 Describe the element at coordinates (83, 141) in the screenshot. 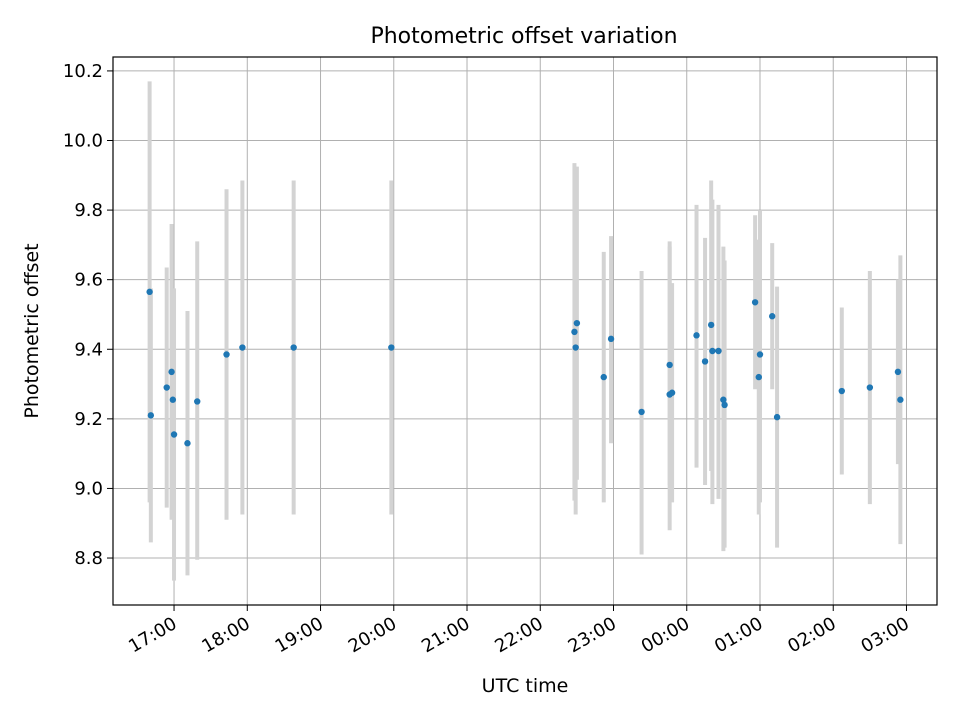

I see `y-tick-label: 10.0` at that location.